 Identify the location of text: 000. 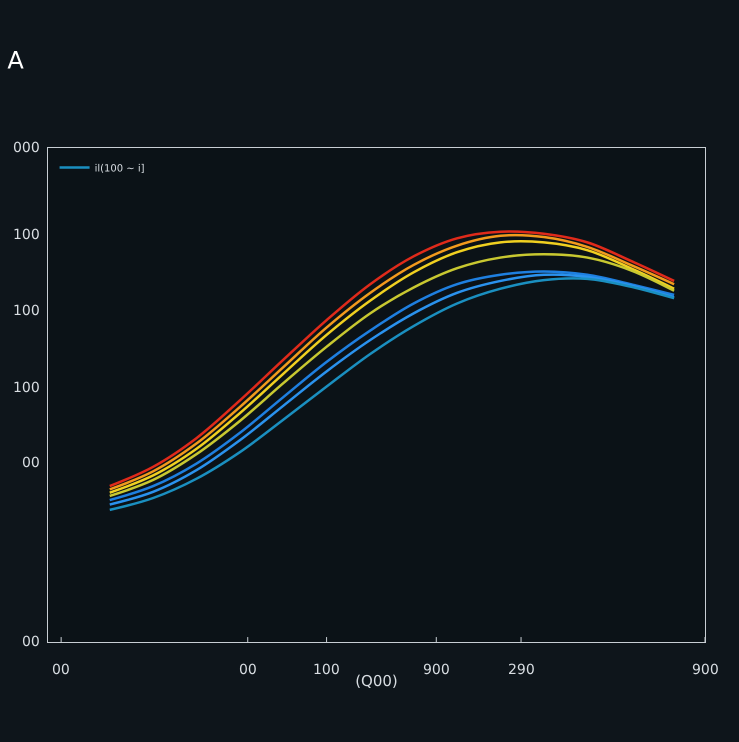
(26, 148).